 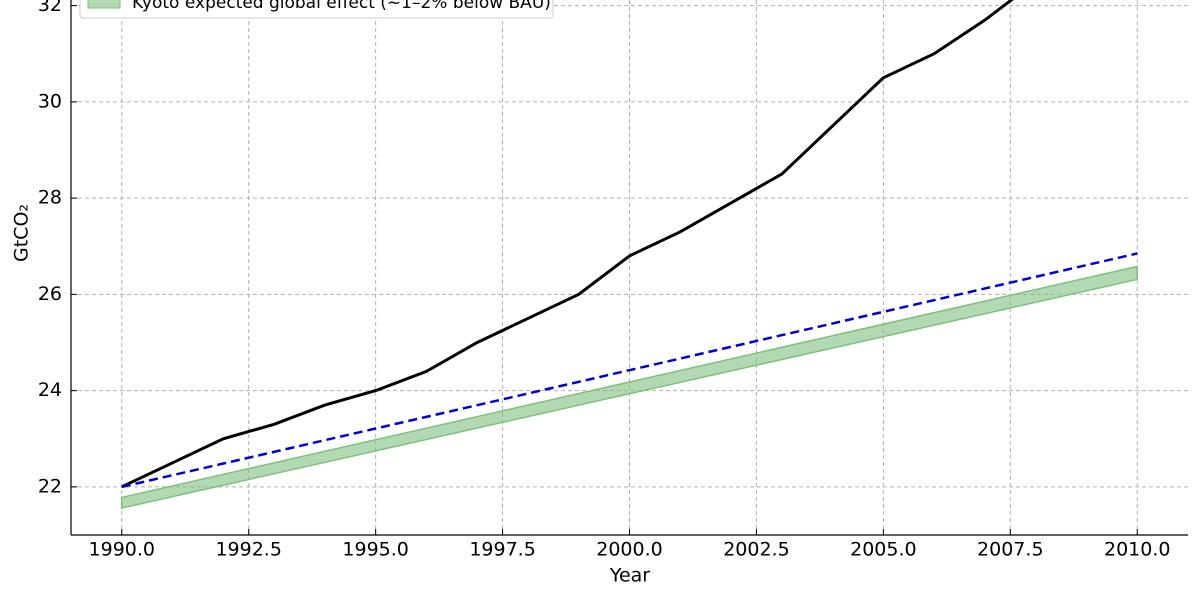 What do you see at coordinates (22, 233) in the screenshot?
I see `y-axis-label: GtCO₂` at bounding box center [22, 233].